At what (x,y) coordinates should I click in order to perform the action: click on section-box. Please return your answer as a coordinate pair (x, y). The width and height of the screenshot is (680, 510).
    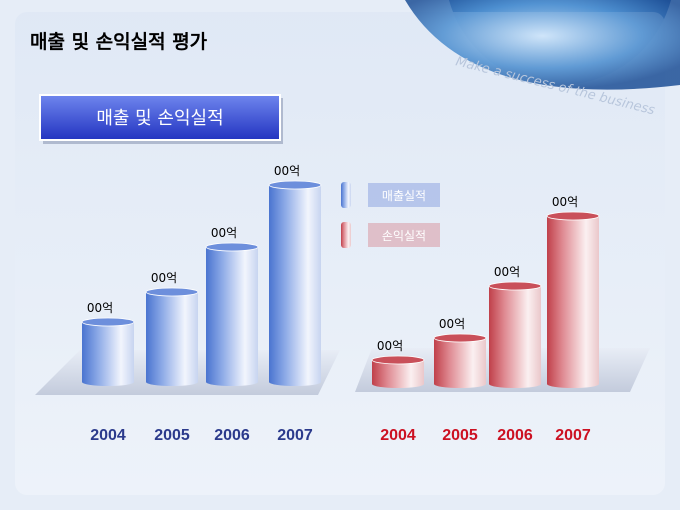
    Looking at the image, I should click on (160, 117).